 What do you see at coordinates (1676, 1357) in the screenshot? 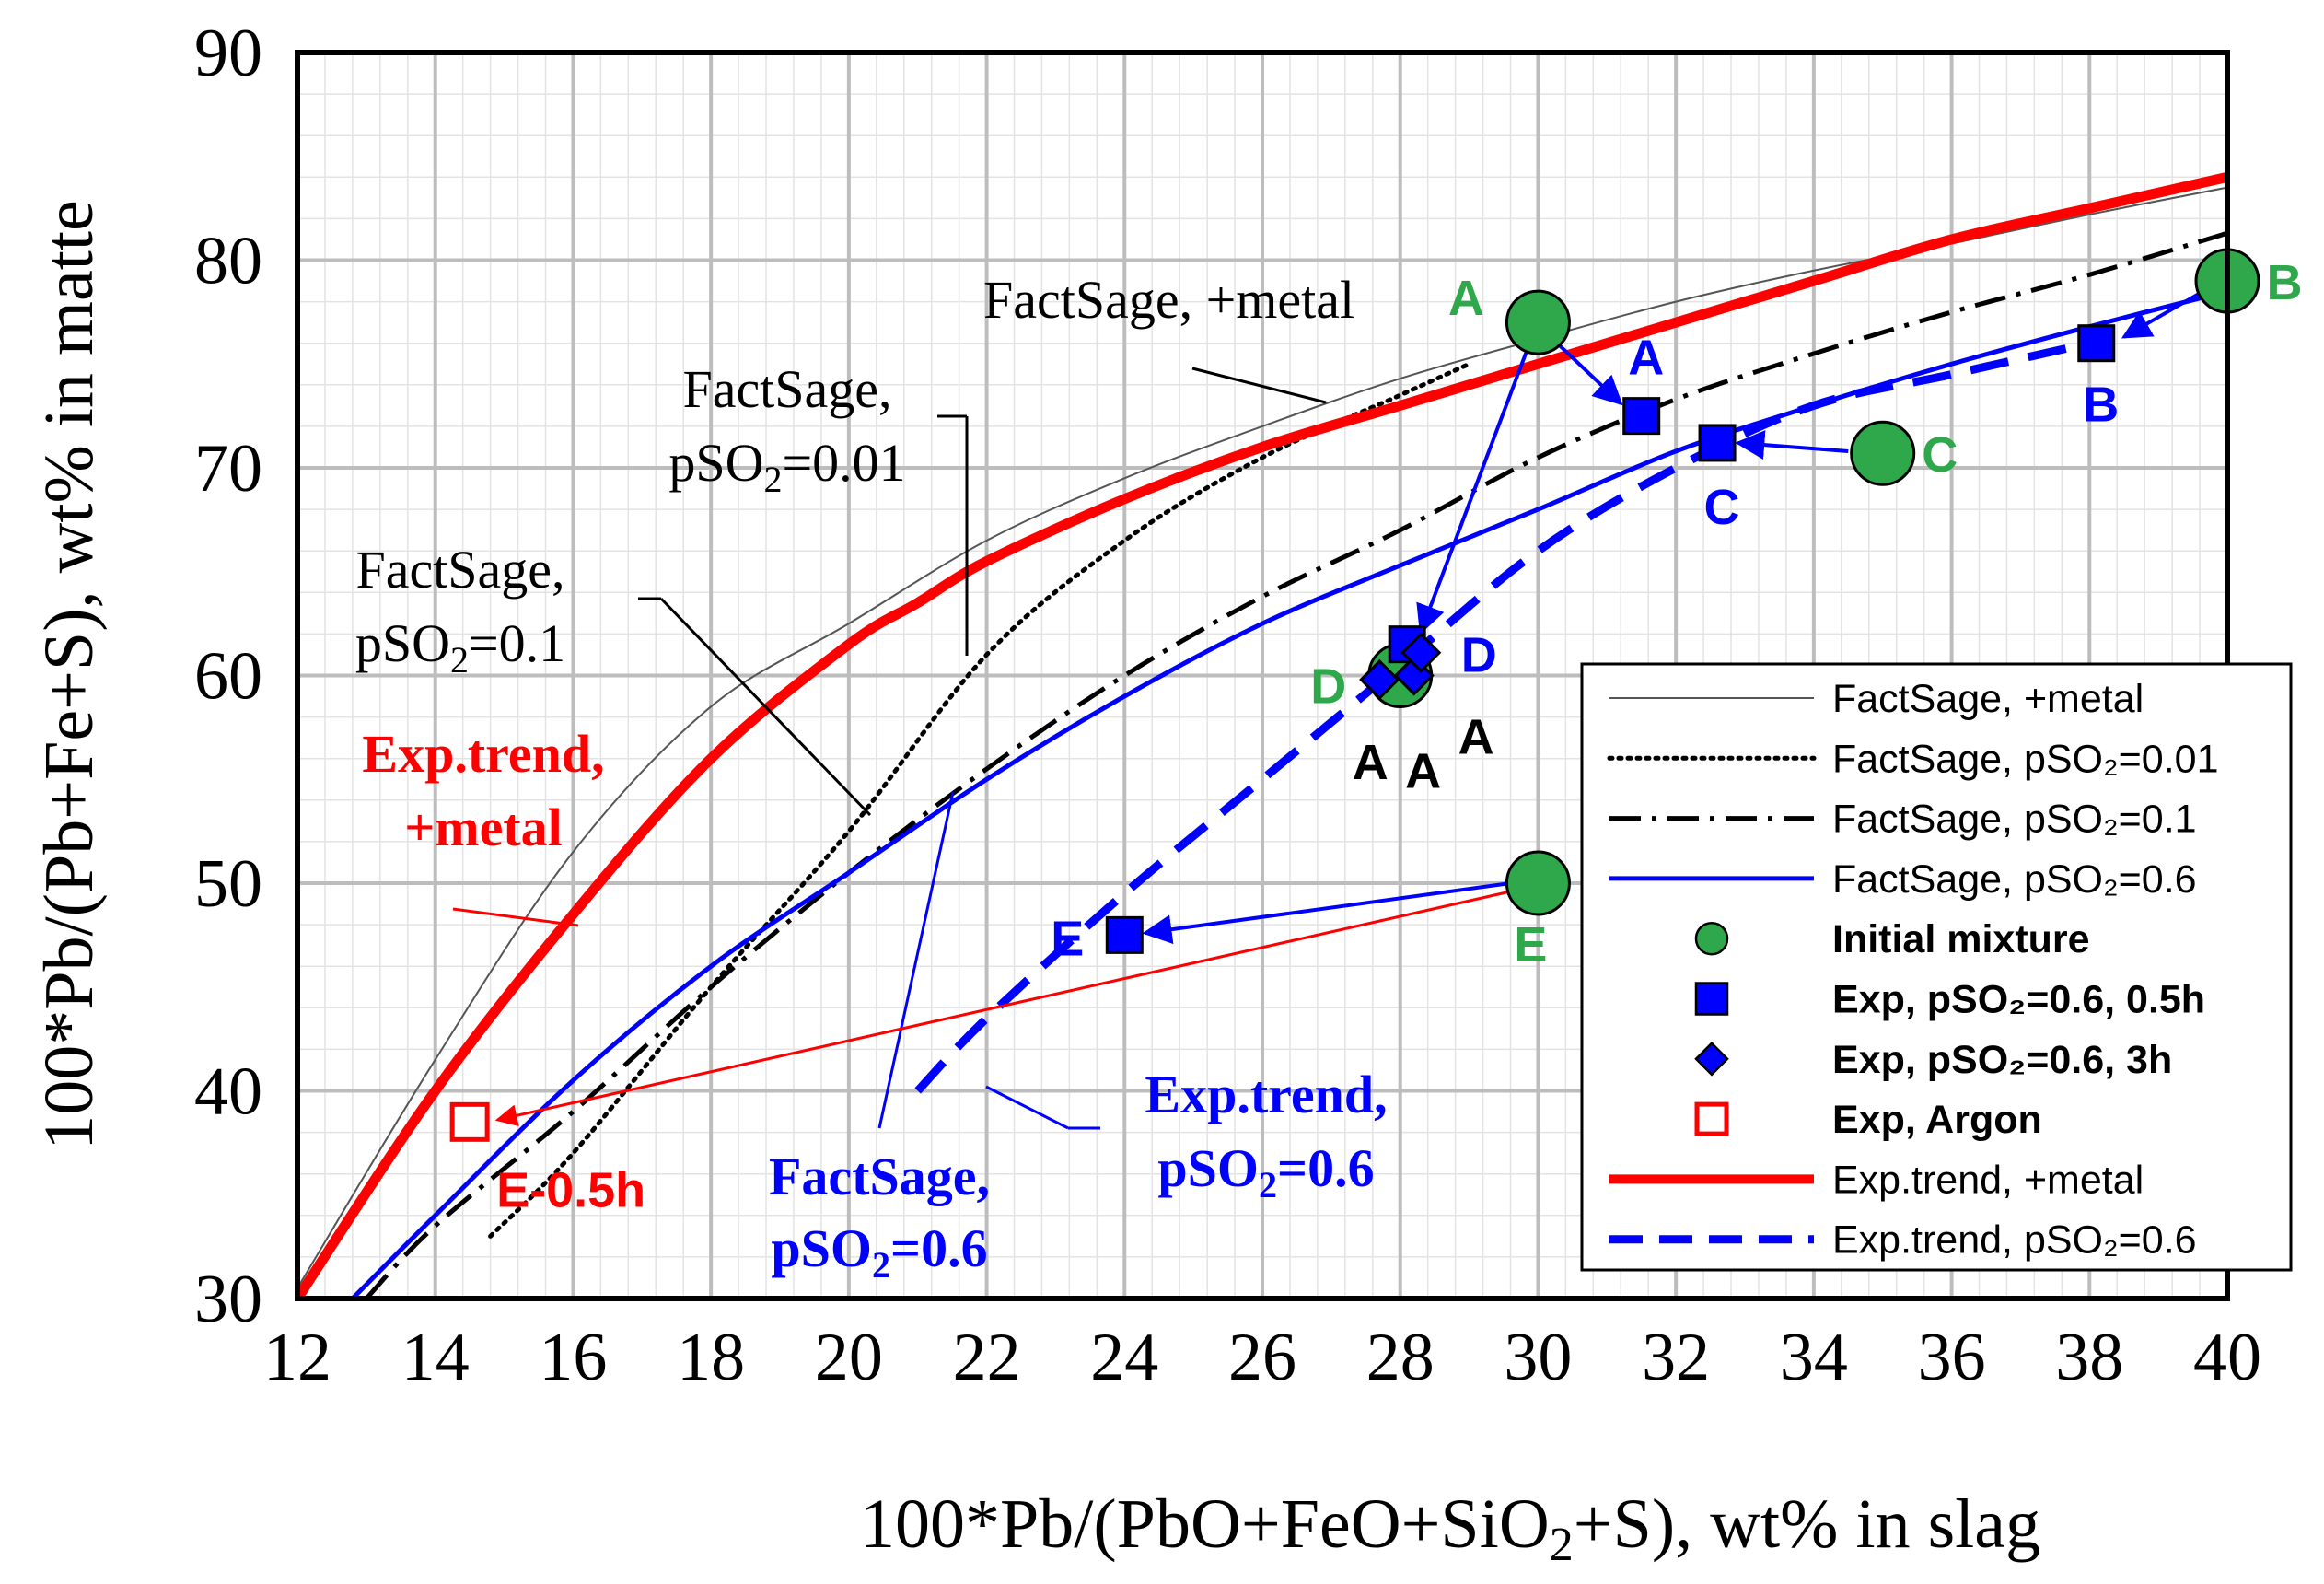
I see `x-tick-label: 32` at bounding box center [1676, 1357].